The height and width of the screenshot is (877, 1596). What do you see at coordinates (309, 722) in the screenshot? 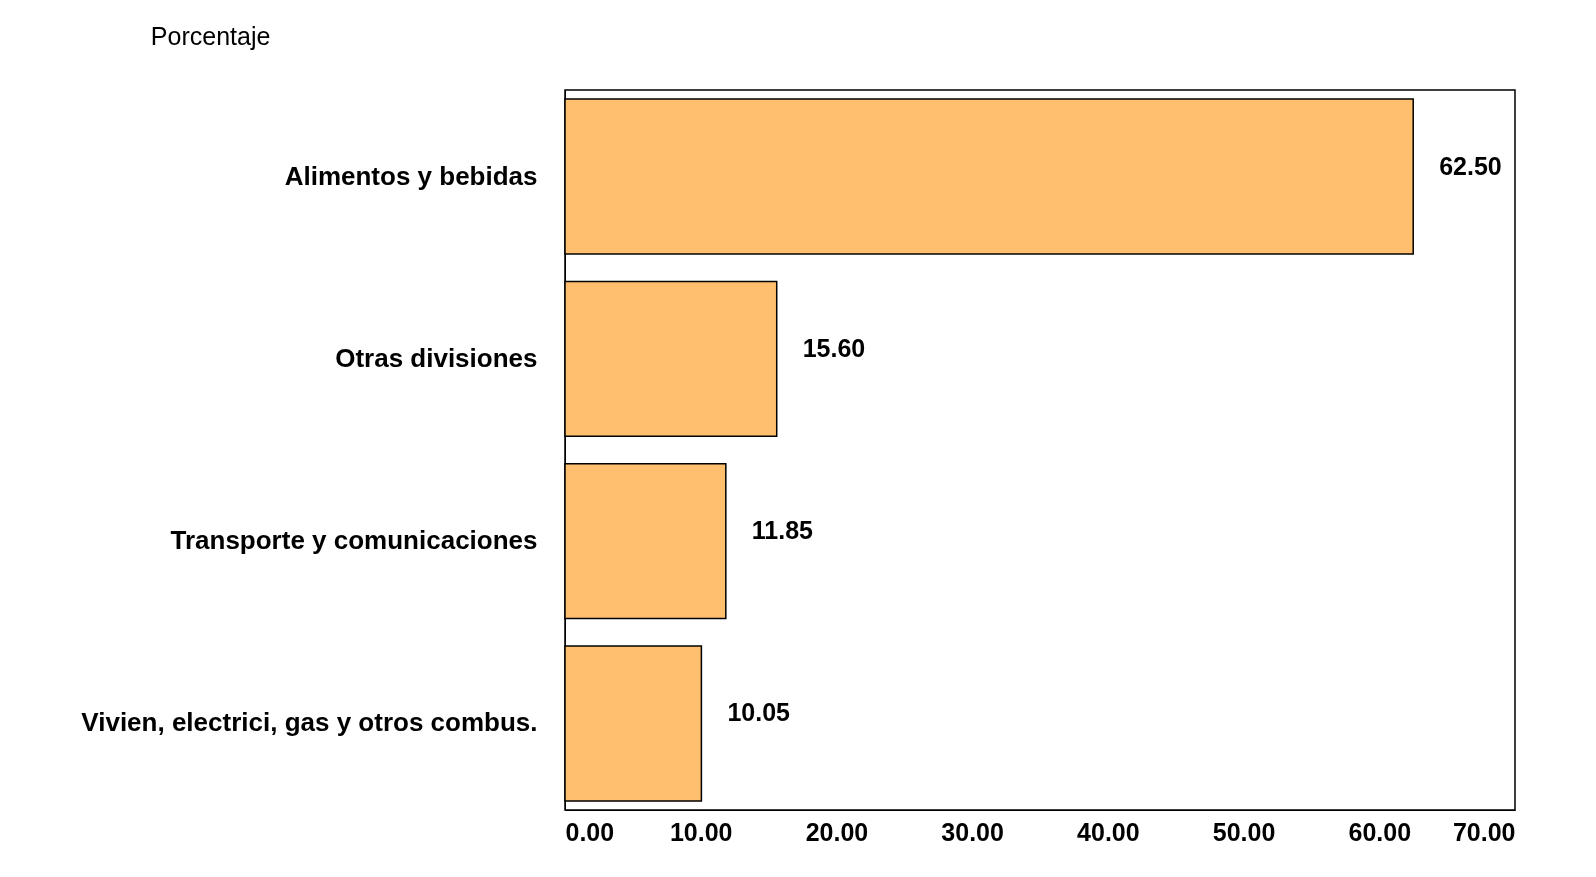
I see `y-tick-label: Vivien, electrici, gas y otros combus.` at bounding box center [309, 722].